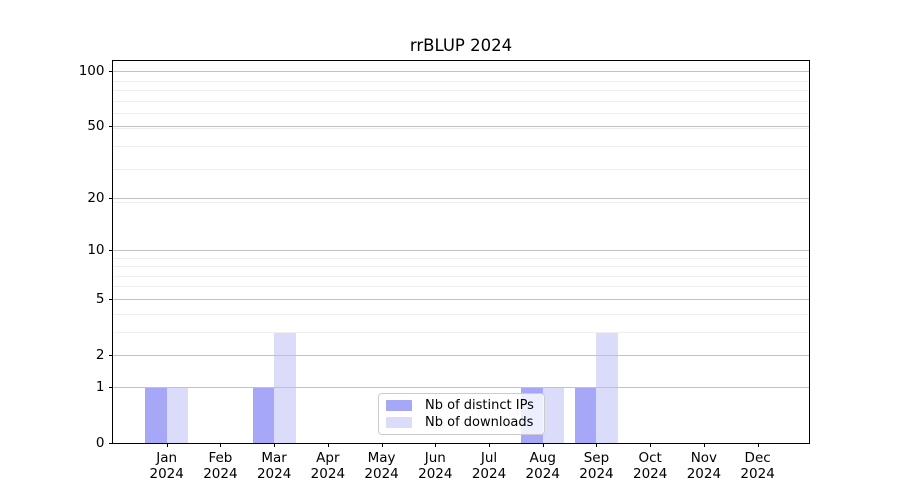 Image resolution: width=900 pixels, height=500 pixels. Describe the element at coordinates (96, 197) in the screenshot. I see `y-tick-label: 20` at that location.